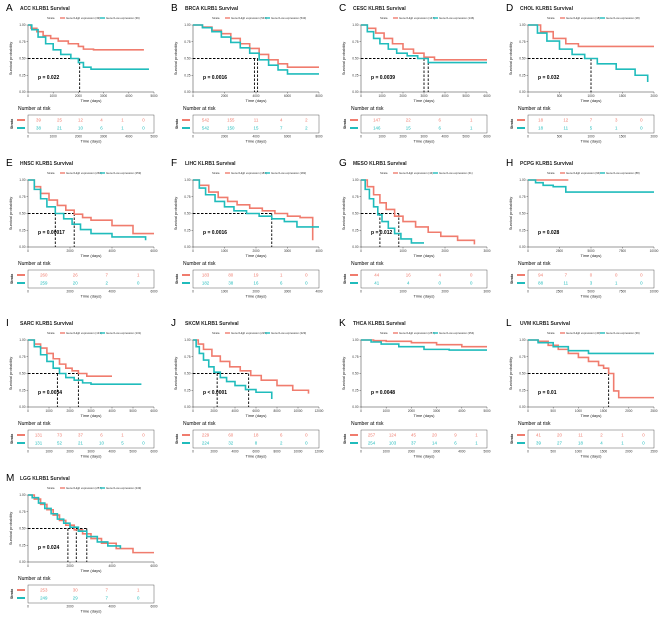 This screenshot has height=637, width=667. I want to click on x-tick-label: 7500, so click(622, 251).